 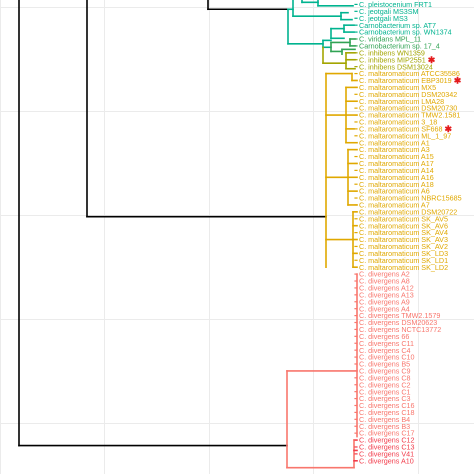 What do you see at coordinates (384, 364) in the screenshot?
I see `tip-label: C. divergens B5` at bounding box center [384, 364].